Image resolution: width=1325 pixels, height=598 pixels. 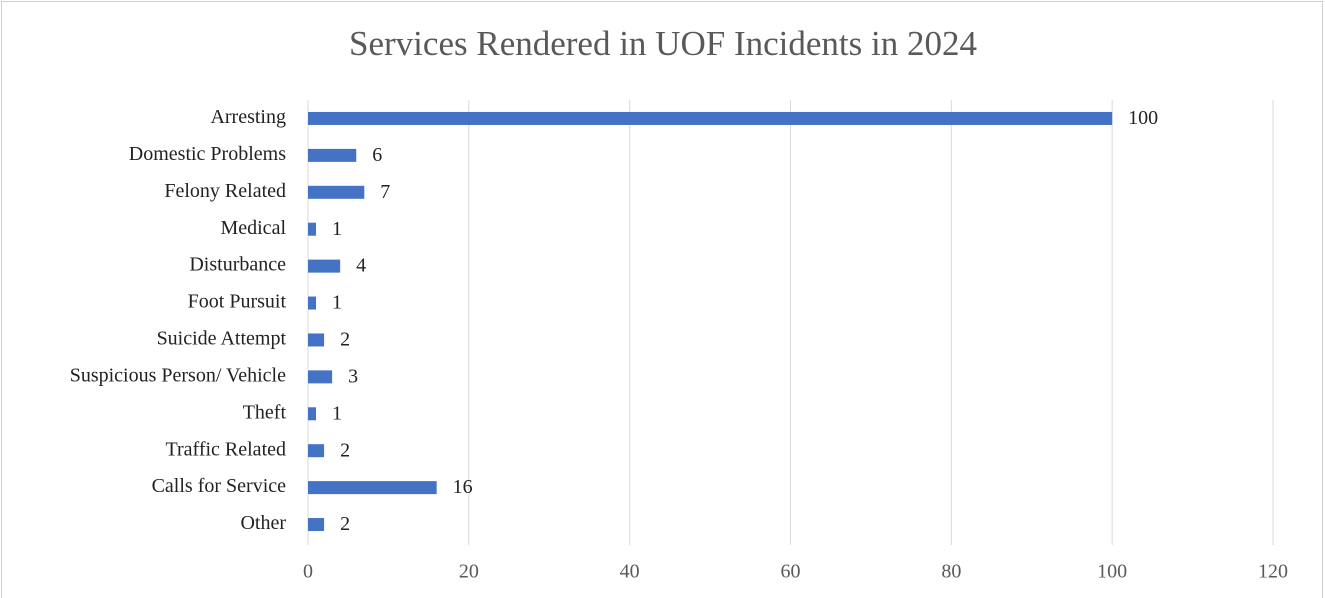 I want to click on y-tick-label: Foot Pursuit, so click(x=237, y=302).